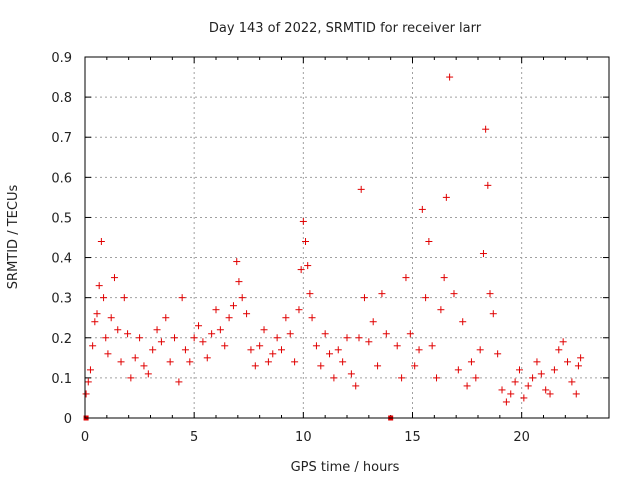 Image resolution: width=640 pixels, height=484 pixels. Describe the element at coordinates (61, 218) in the screenshot. I see `y-tick-label: 0.5` at that location.